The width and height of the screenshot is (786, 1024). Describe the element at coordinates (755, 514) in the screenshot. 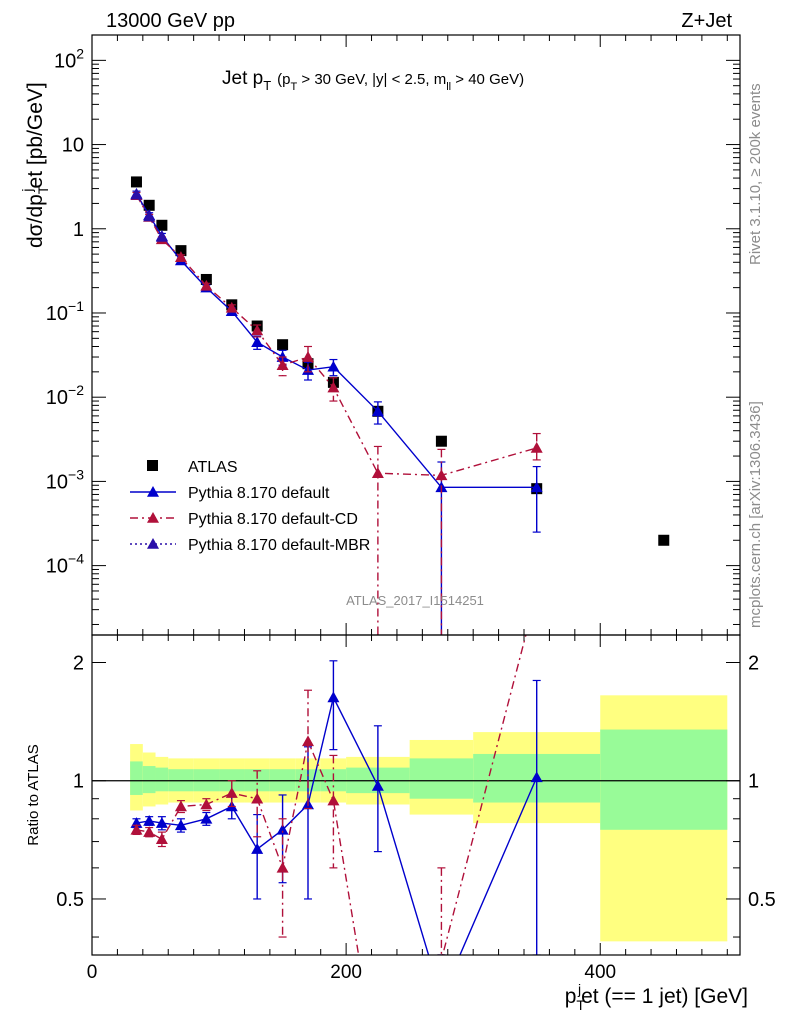

I see `mcplots-label: mcplots.cern.ch [arXiv:1306.3436]` at that location.